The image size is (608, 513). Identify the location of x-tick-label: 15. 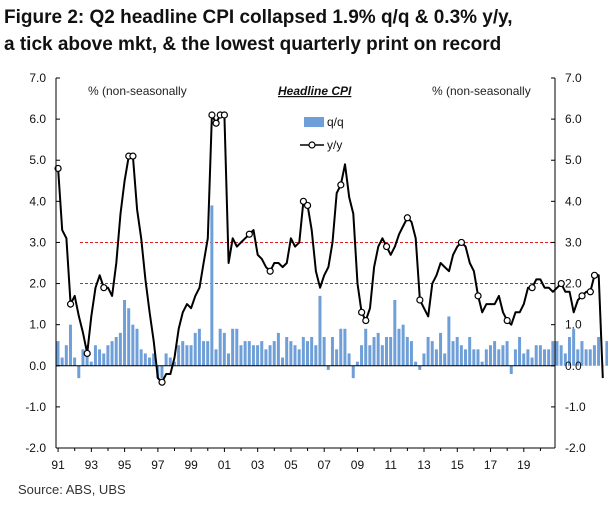
(458, 465).